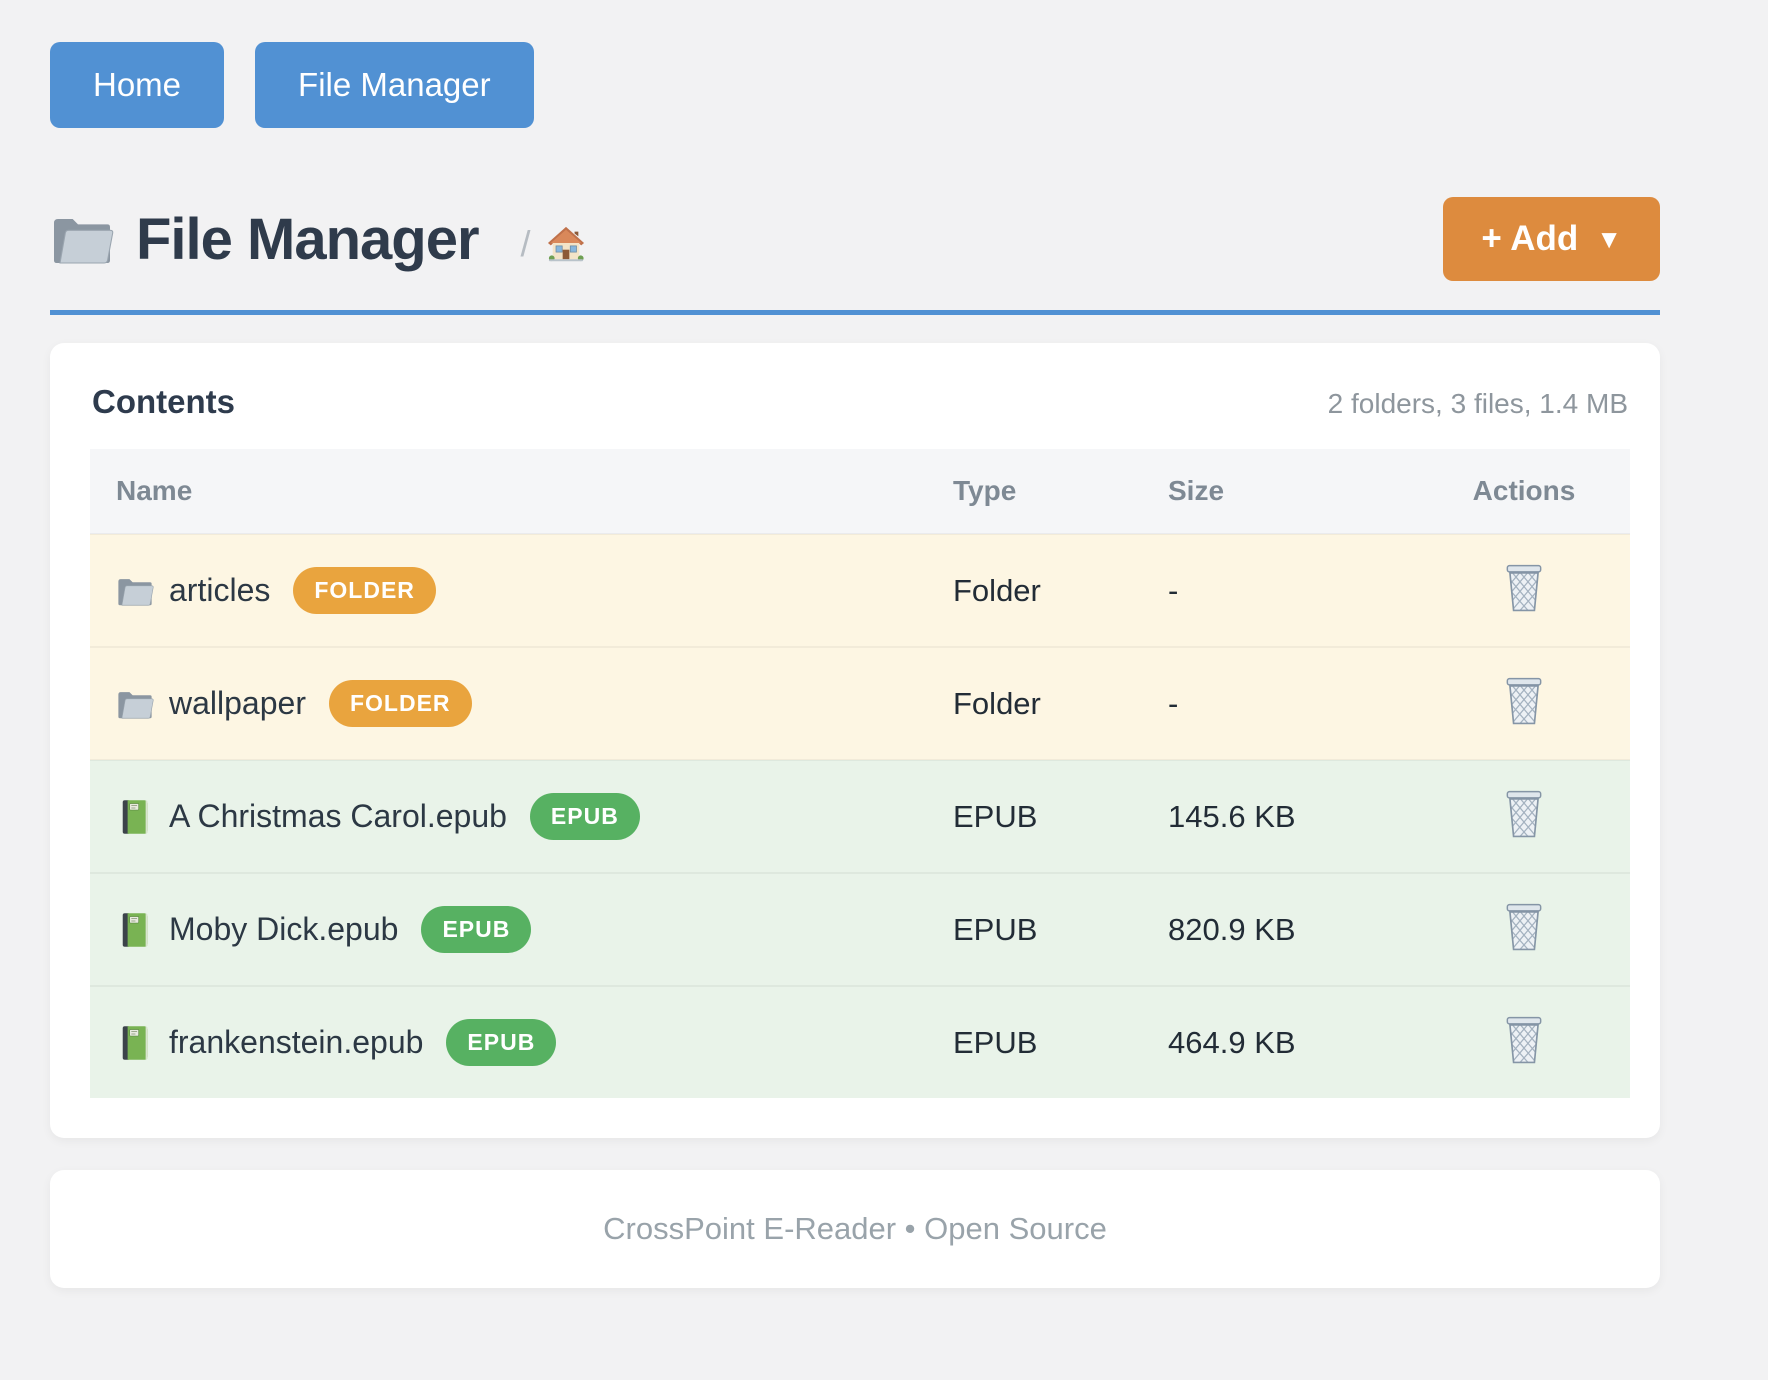  I want to click on page-title: File Manager, so click(308, 239).